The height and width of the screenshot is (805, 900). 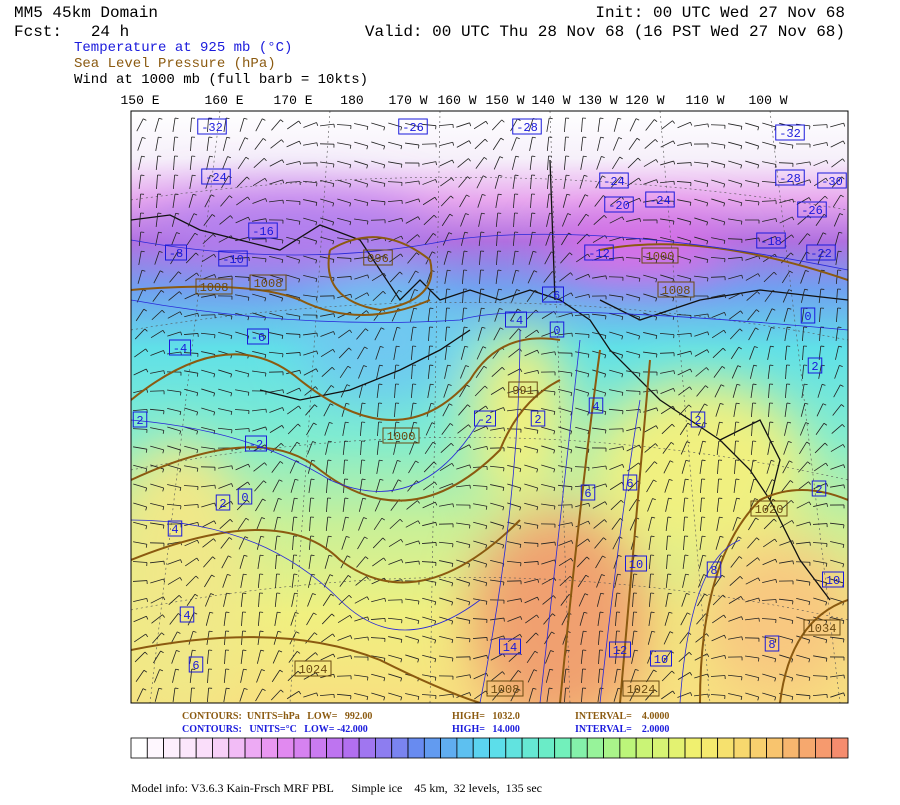 What do you see at coordinates (176, 254) in the screenshot?
I see `temperature-label: -8` at bounding box center [176, 254].